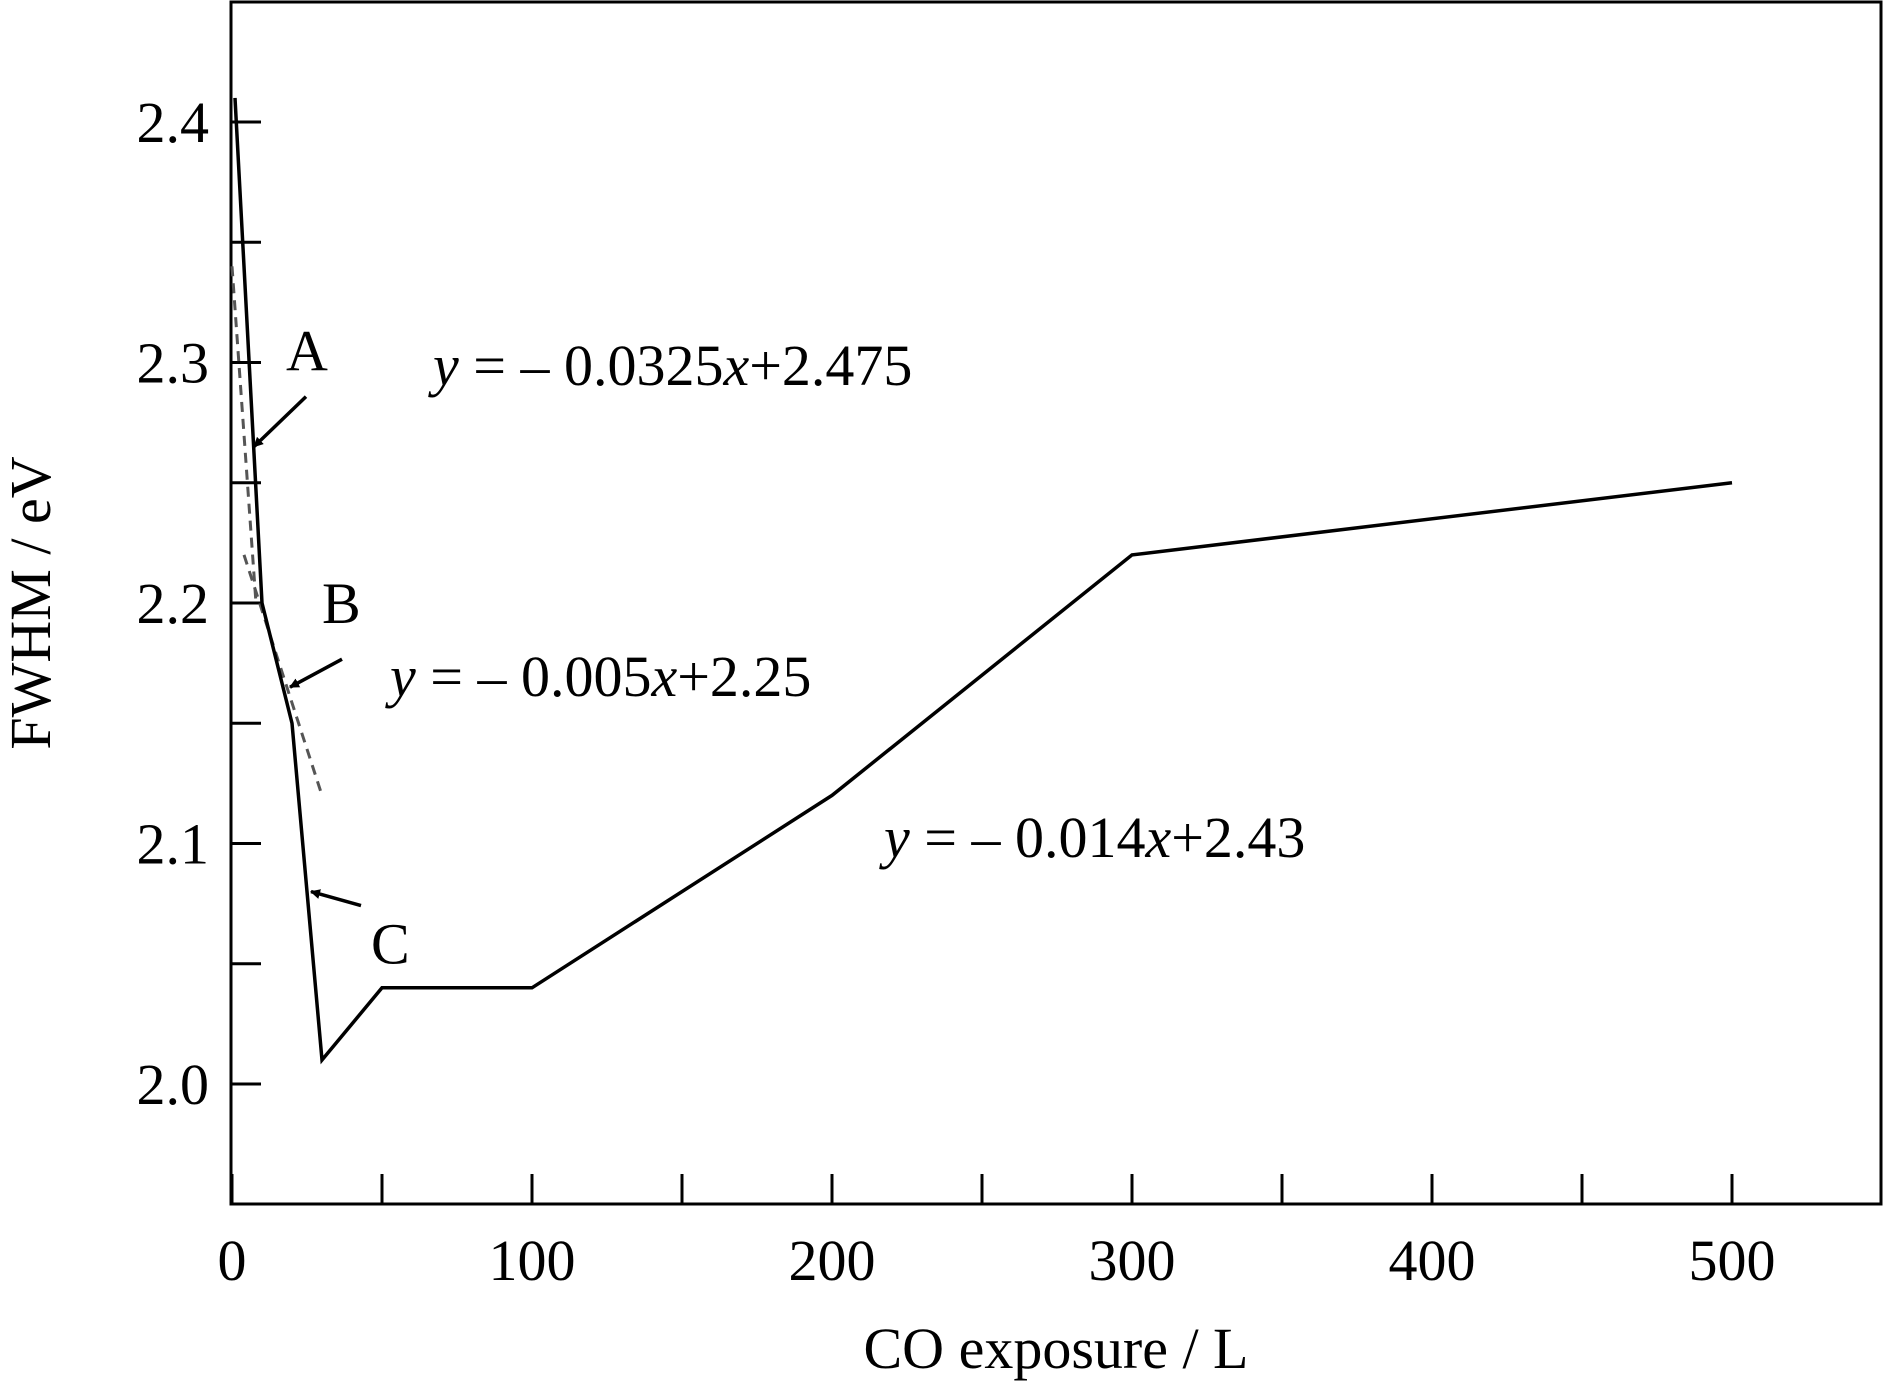  What do you see at coordinates (832, 1260) in the screenshot?
I see `x-tick-label: 200` at bounding box center [832, 1260].